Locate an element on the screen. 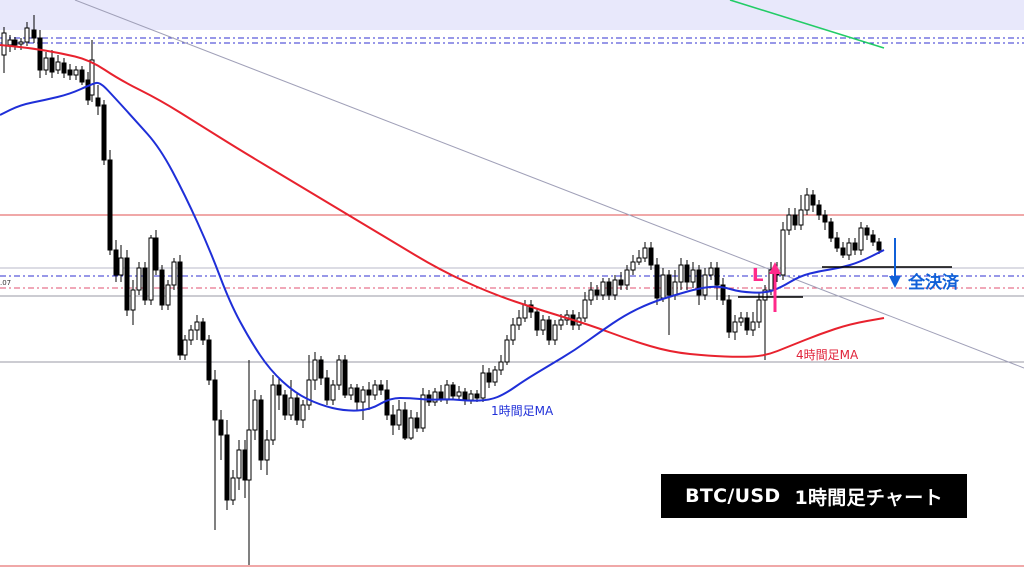 The image size is (1024, 576). ma-1h-label: 1時間足MA is located at coordinates (522, 411).